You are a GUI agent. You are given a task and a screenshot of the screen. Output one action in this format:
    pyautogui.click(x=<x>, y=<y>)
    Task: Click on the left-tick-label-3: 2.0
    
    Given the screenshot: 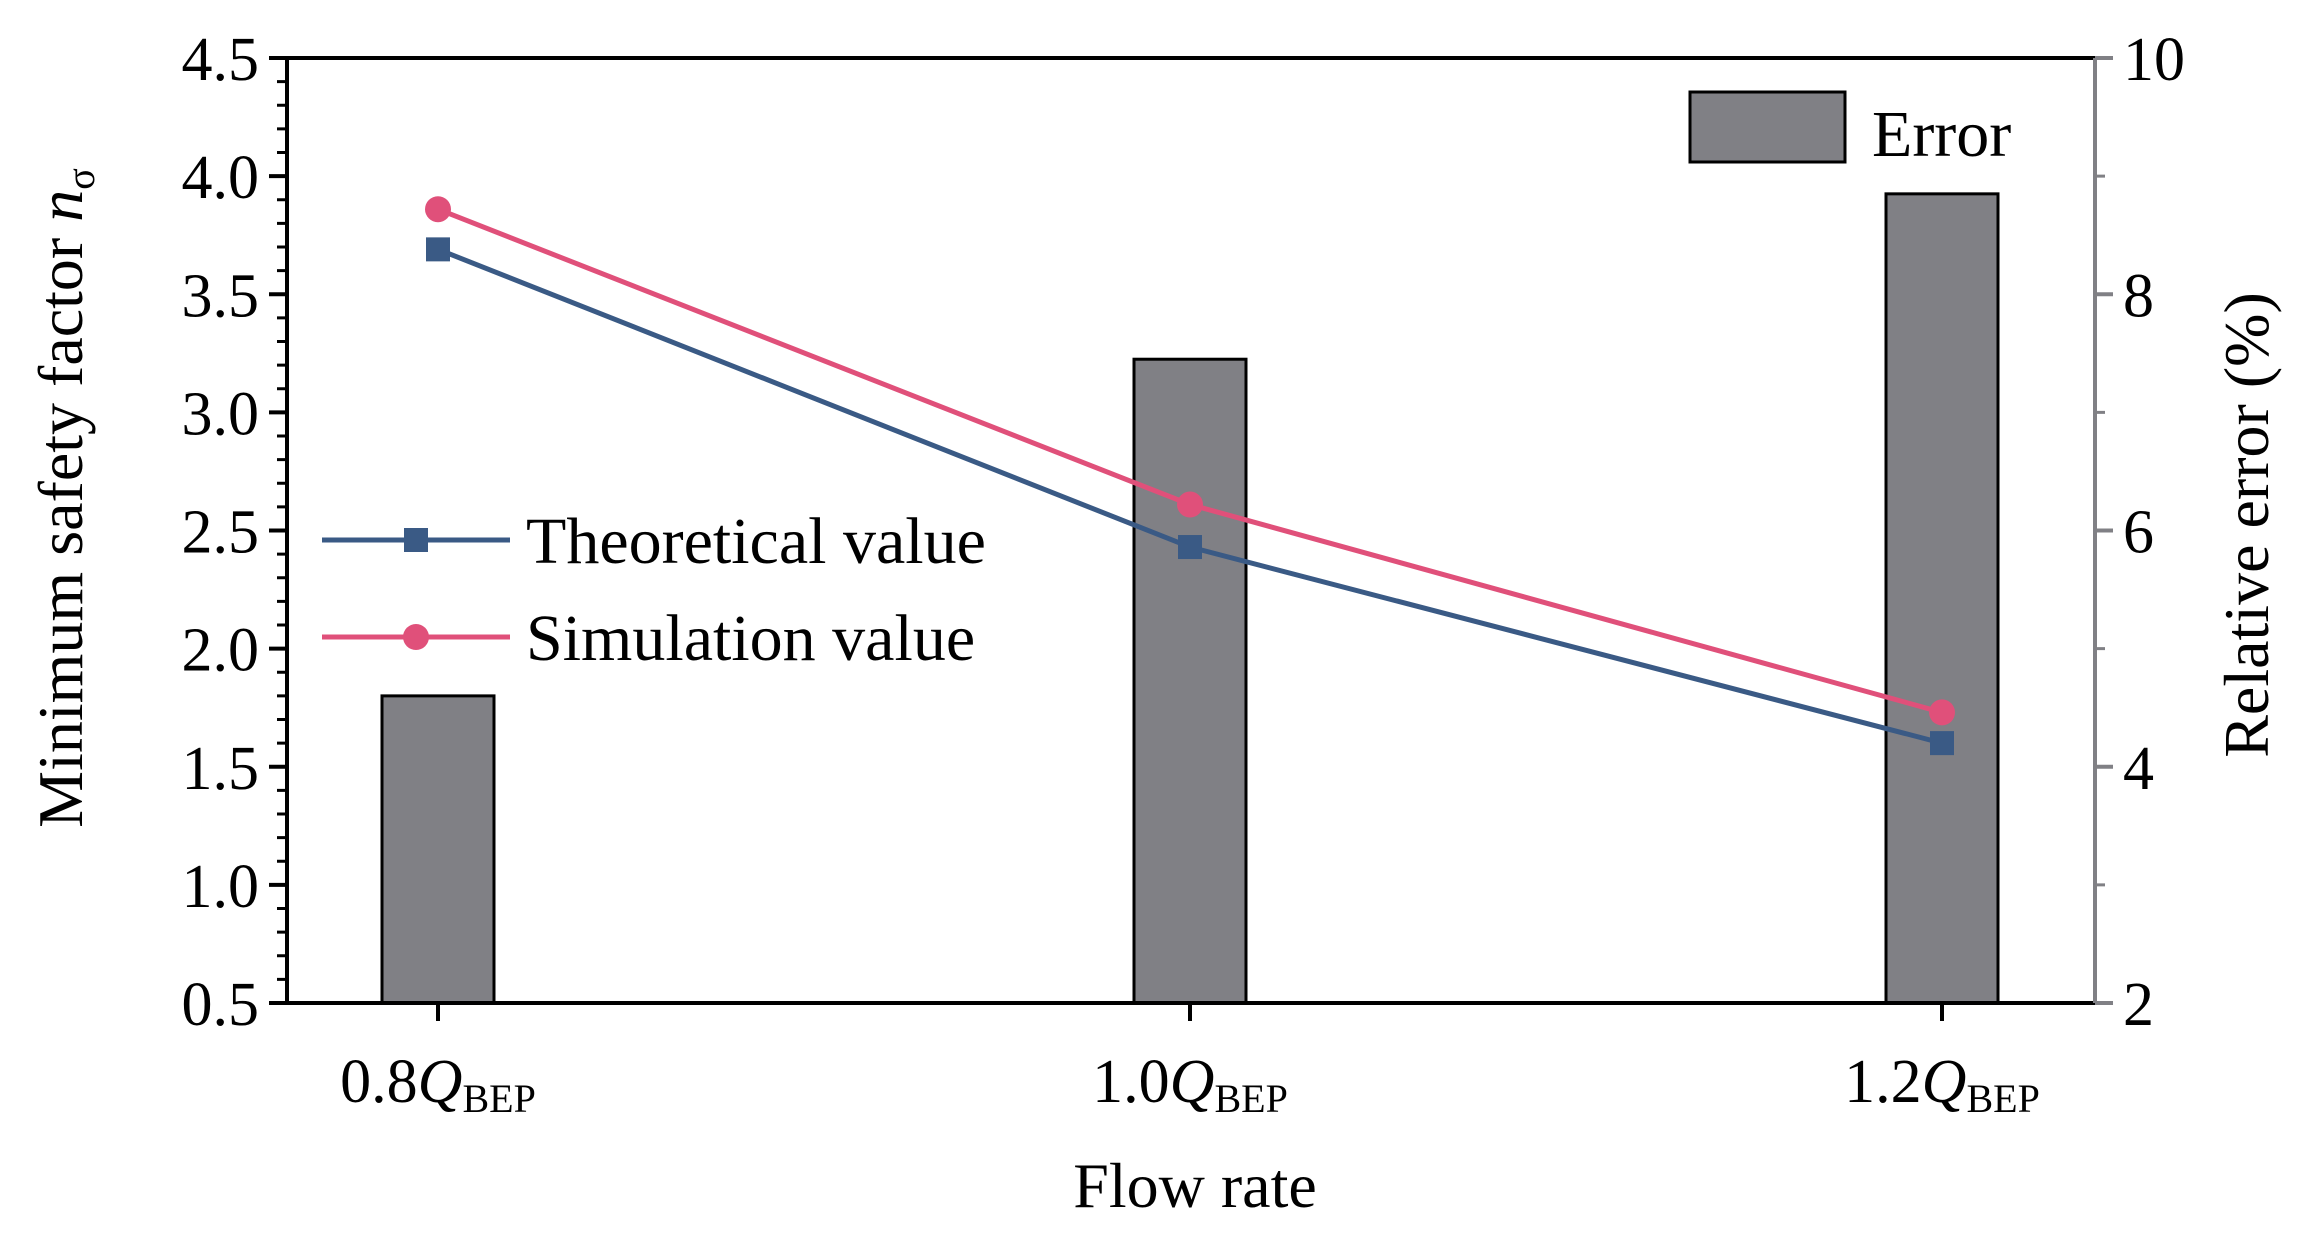 What is the action you would take?
    pyautogui.click(x=221, y=651)
    